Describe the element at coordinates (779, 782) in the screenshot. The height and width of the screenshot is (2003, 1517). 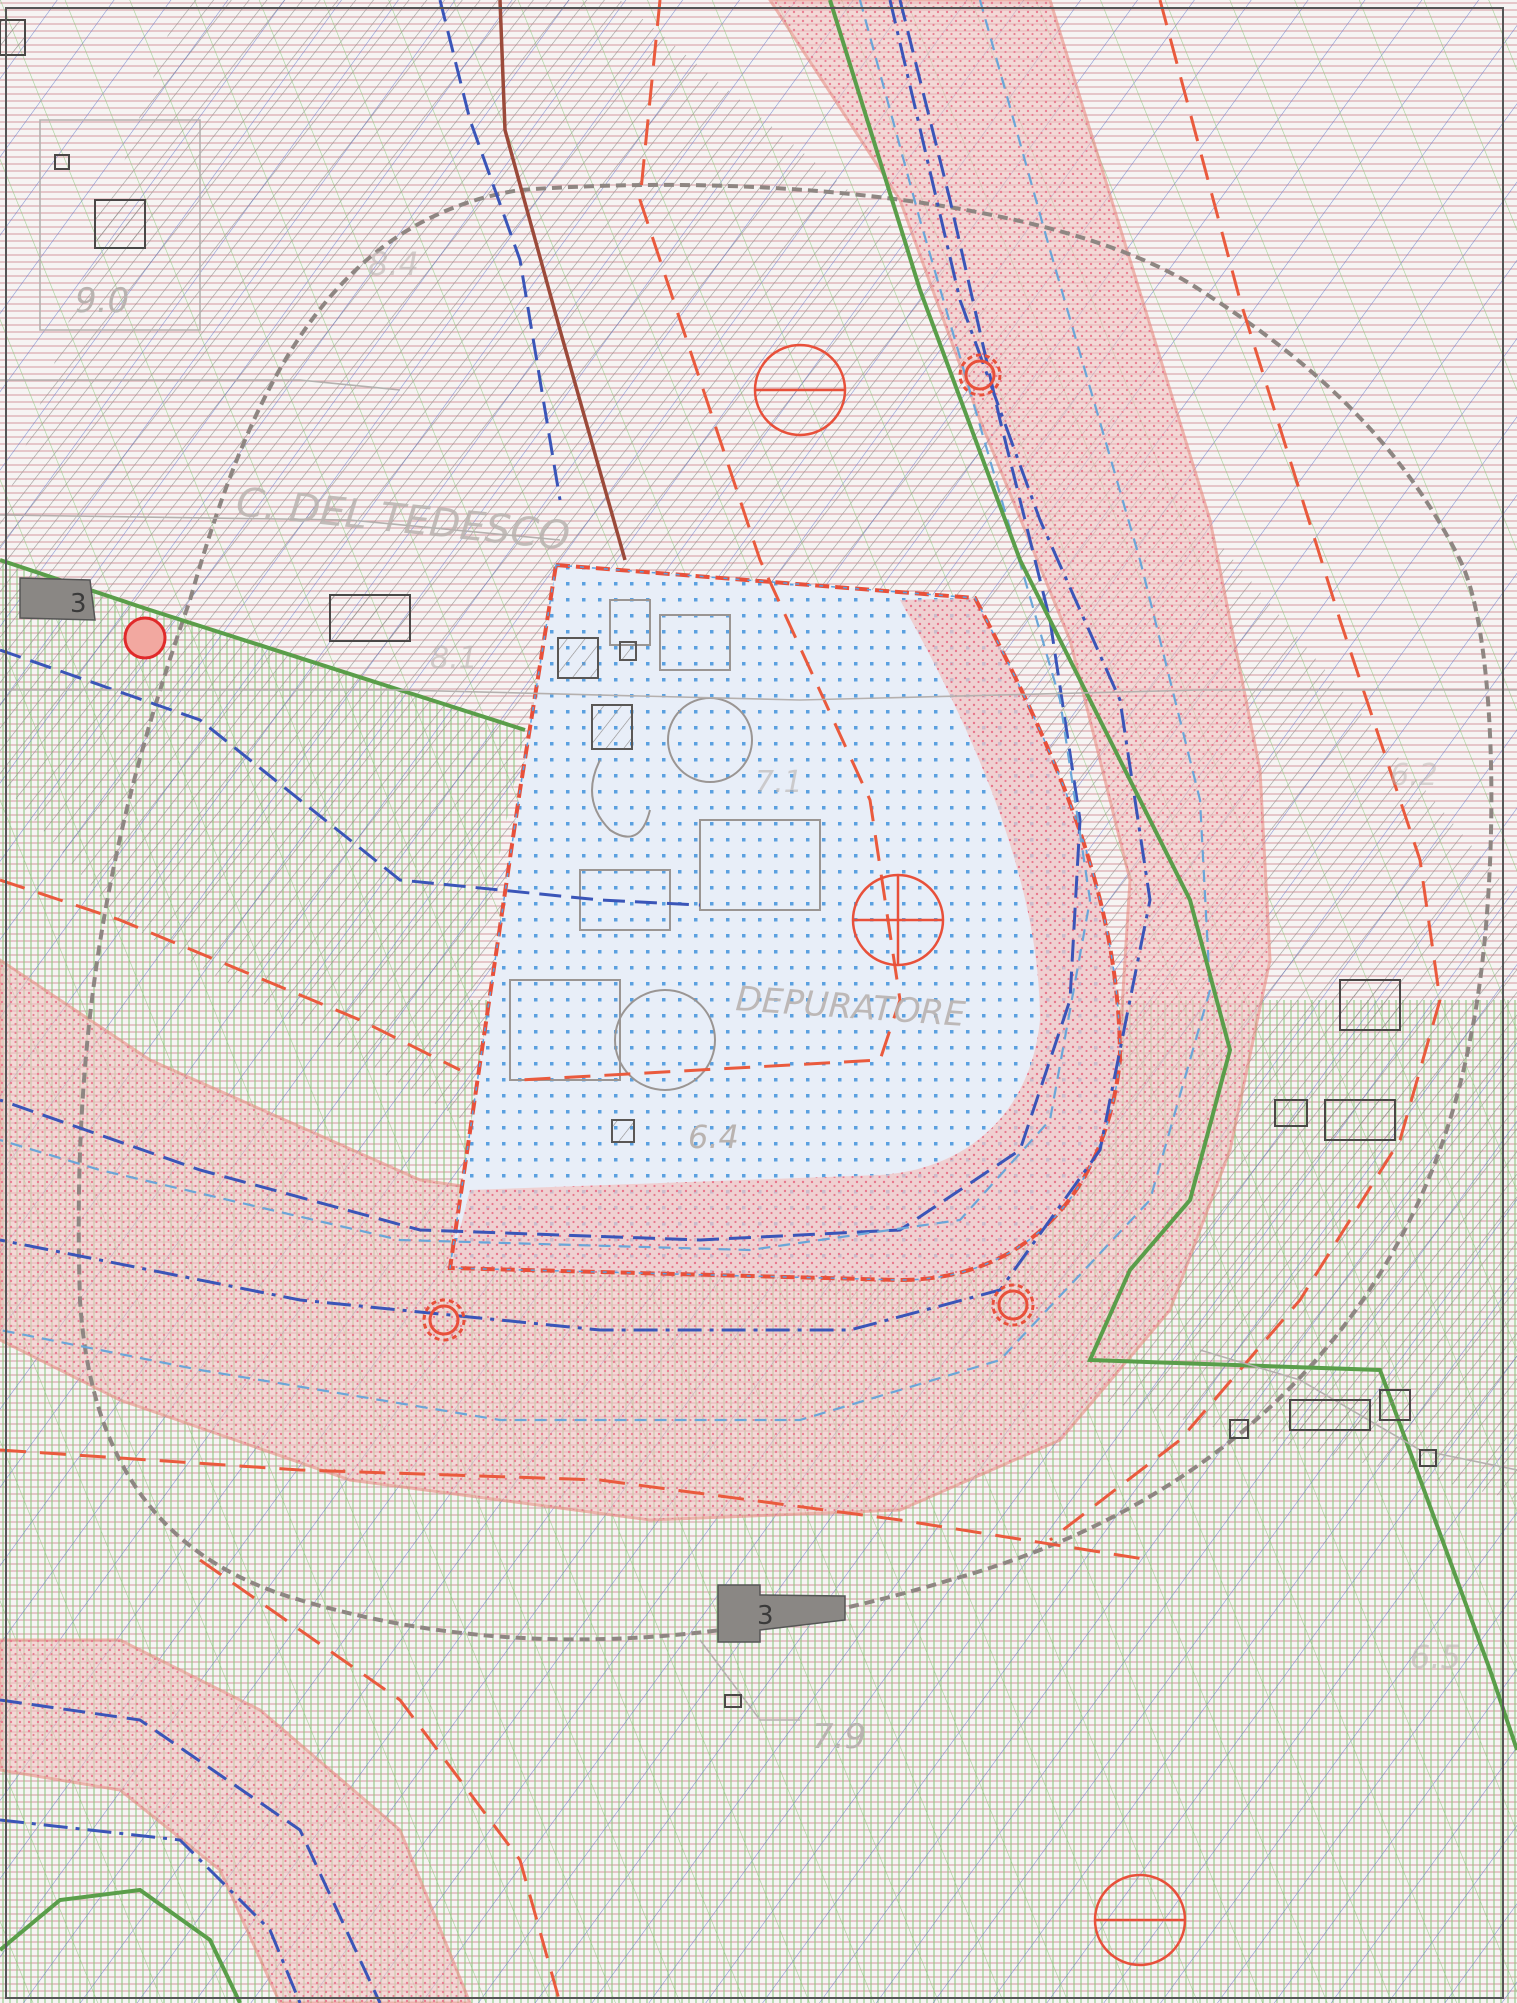
I see `elevation-label: 7.1` at that location.